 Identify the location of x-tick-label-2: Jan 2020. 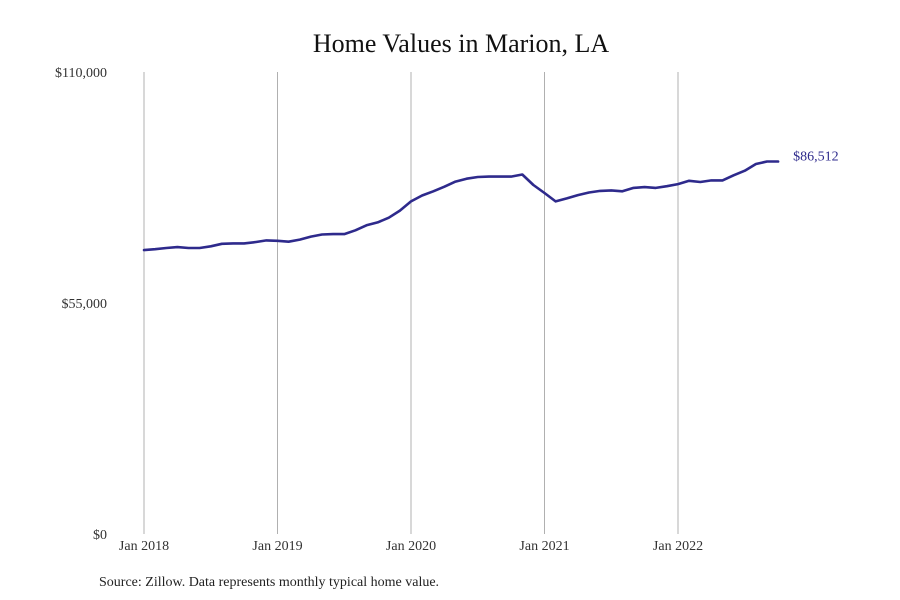
(411, 546).